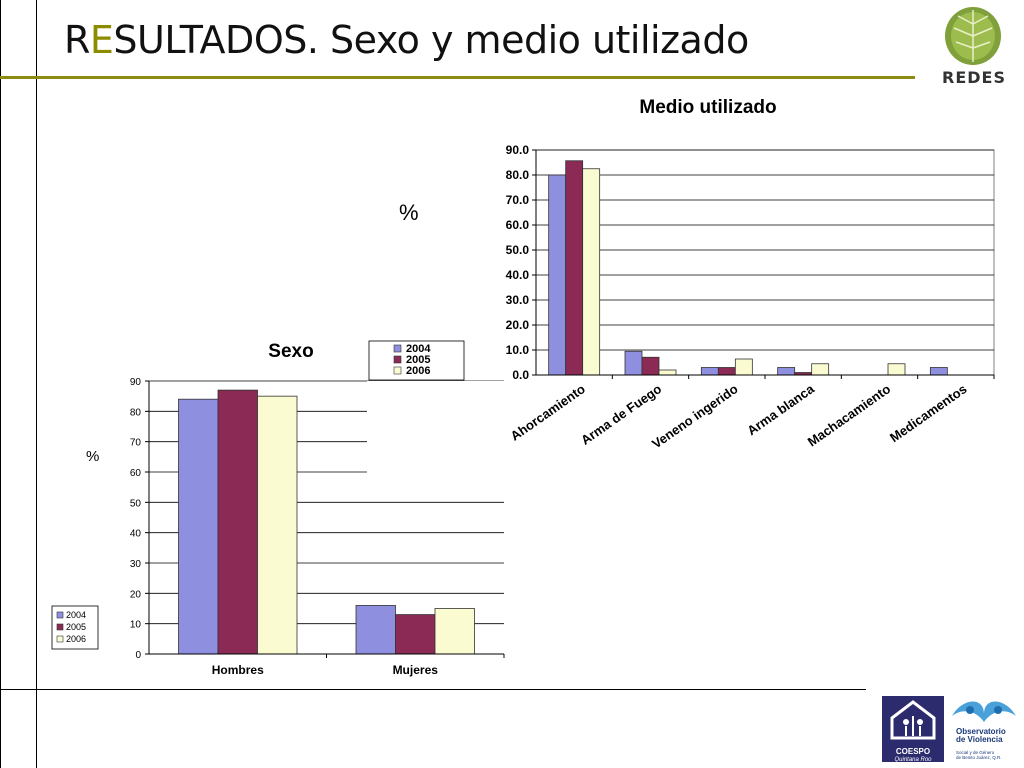 This screenshot has width=1024, height=768. What do you see at coordinates (707, 107) in the screenshot?
I see `medio-chart-title: Medio utilizado` at bounding box center [707, 107].